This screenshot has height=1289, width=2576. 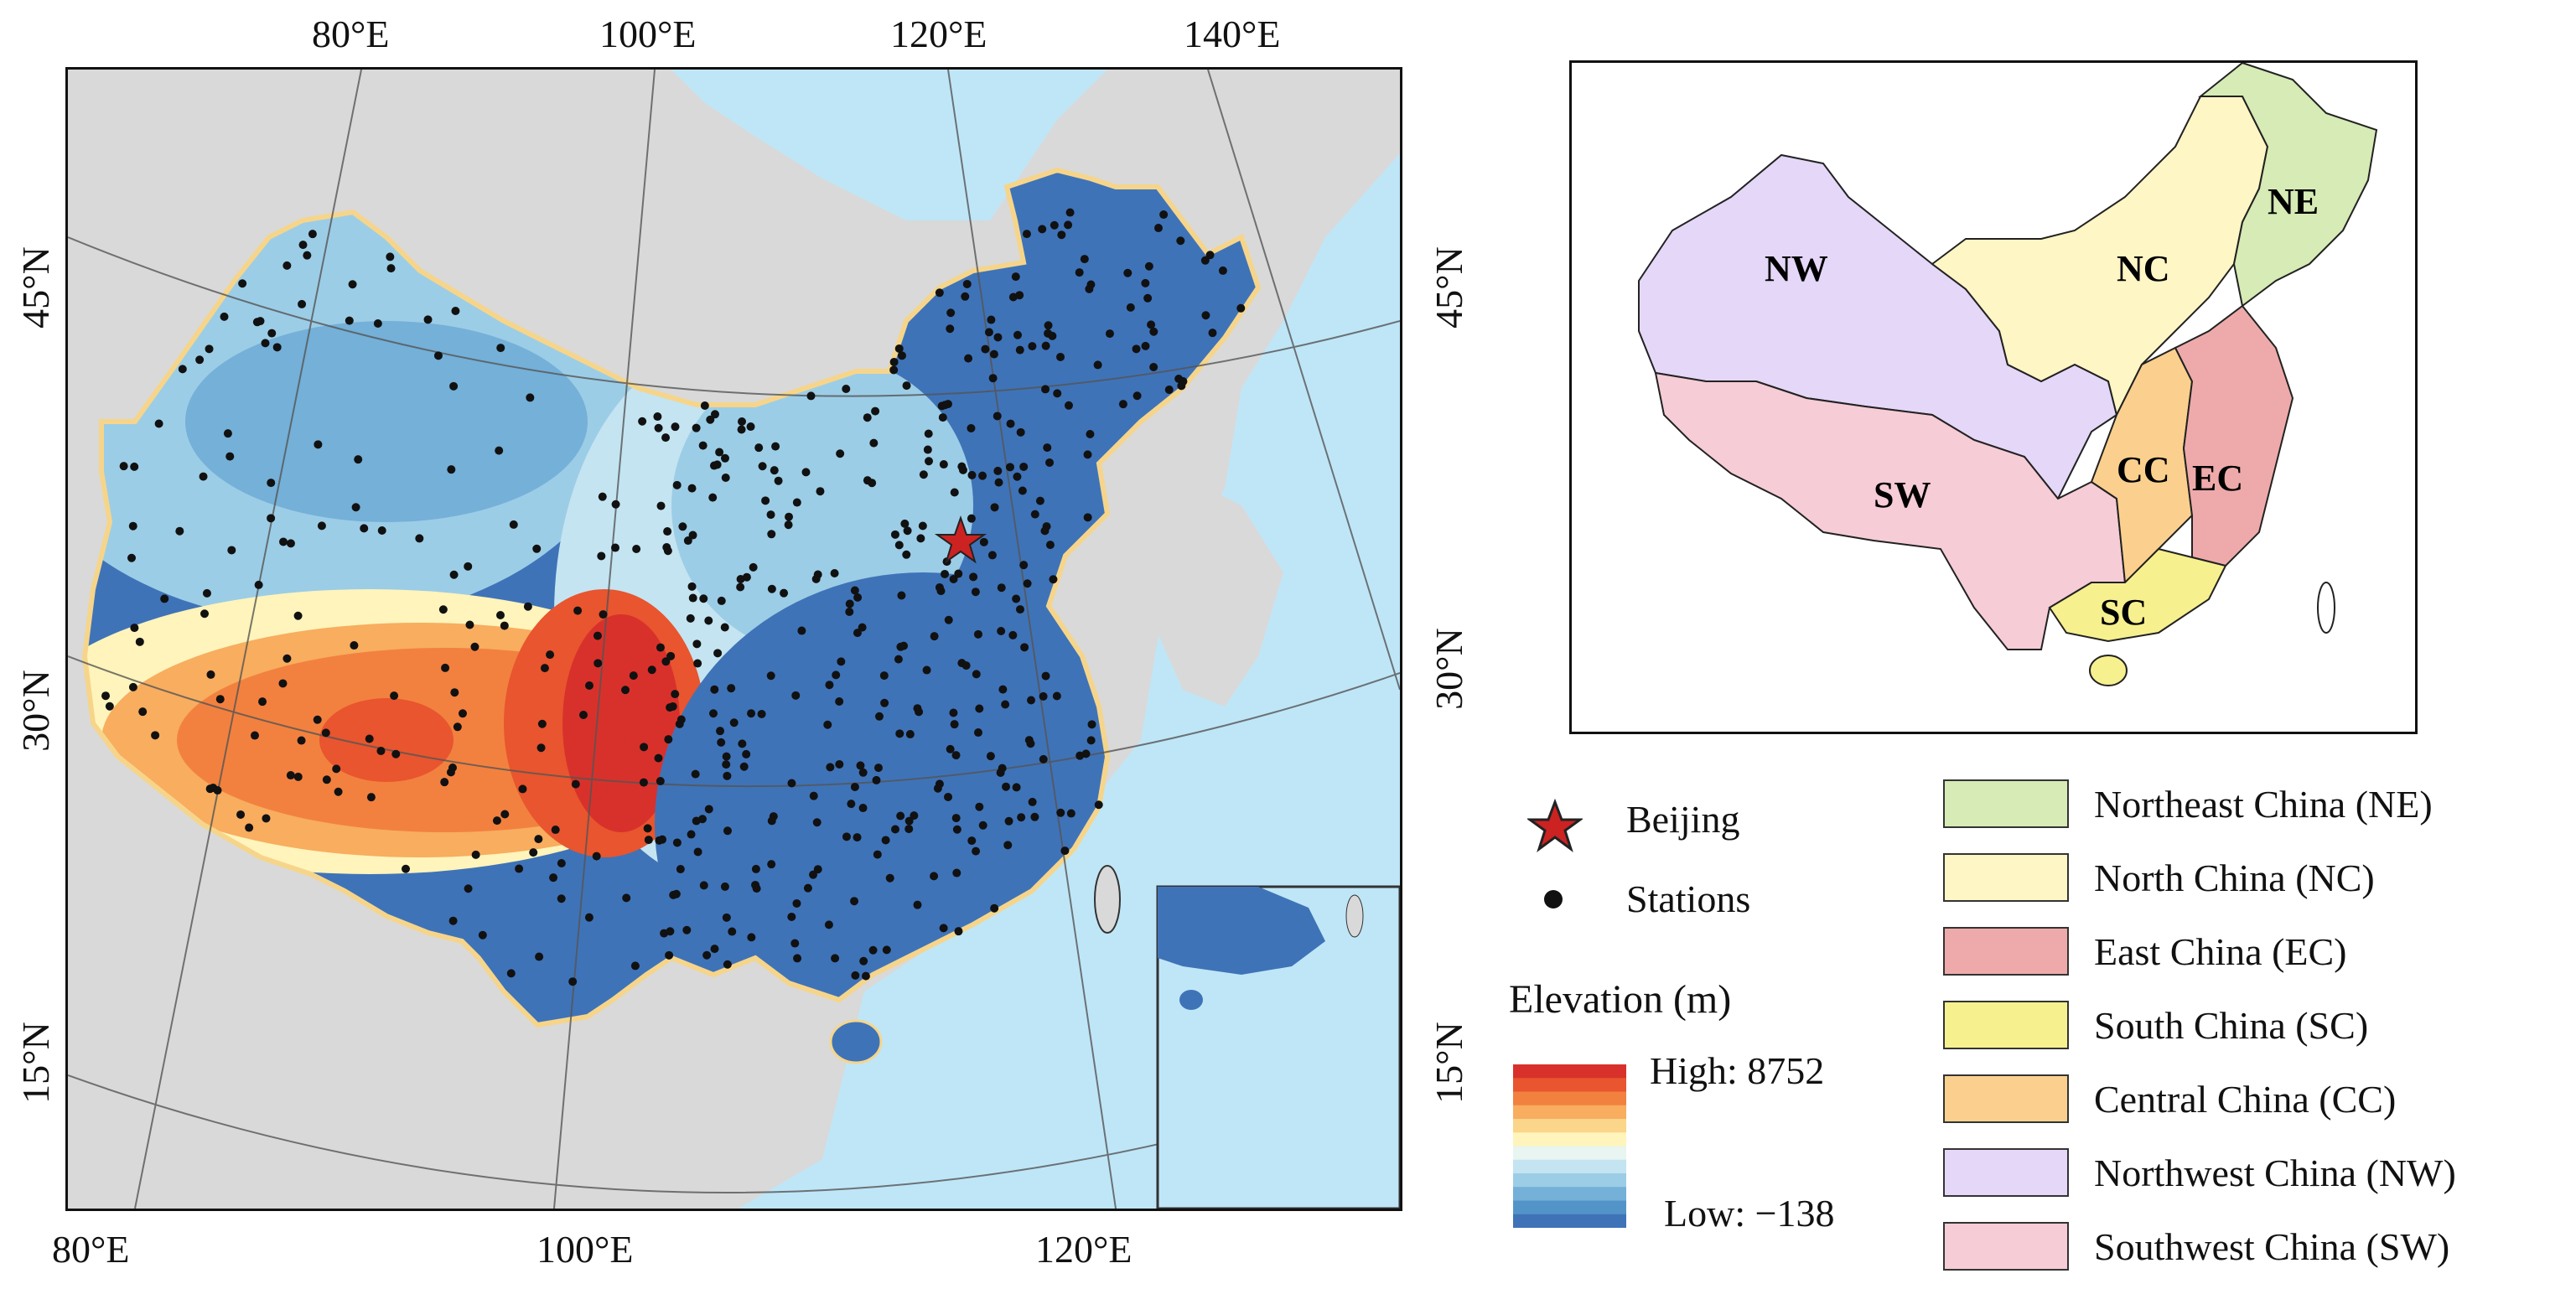 What do you see at coordinates (2234, 878) in the screenshot?
I see `region-legend-label: North China (NC)` at bounding box center [2234, 878].